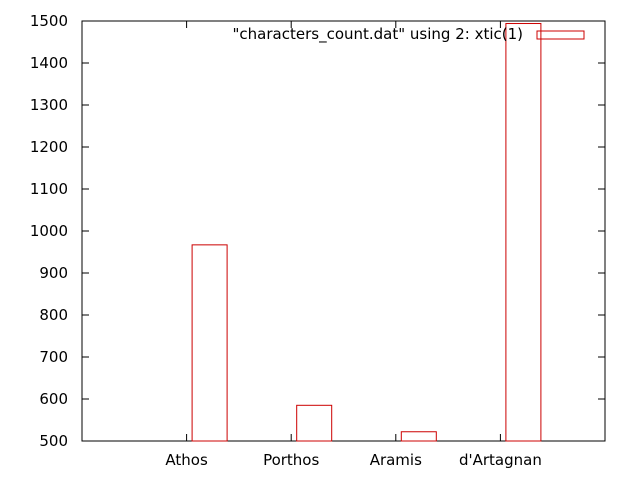 The height and width of the screenshot is (480, 640). I want to click on x-tick-label: Porthos, so click(291, 460).